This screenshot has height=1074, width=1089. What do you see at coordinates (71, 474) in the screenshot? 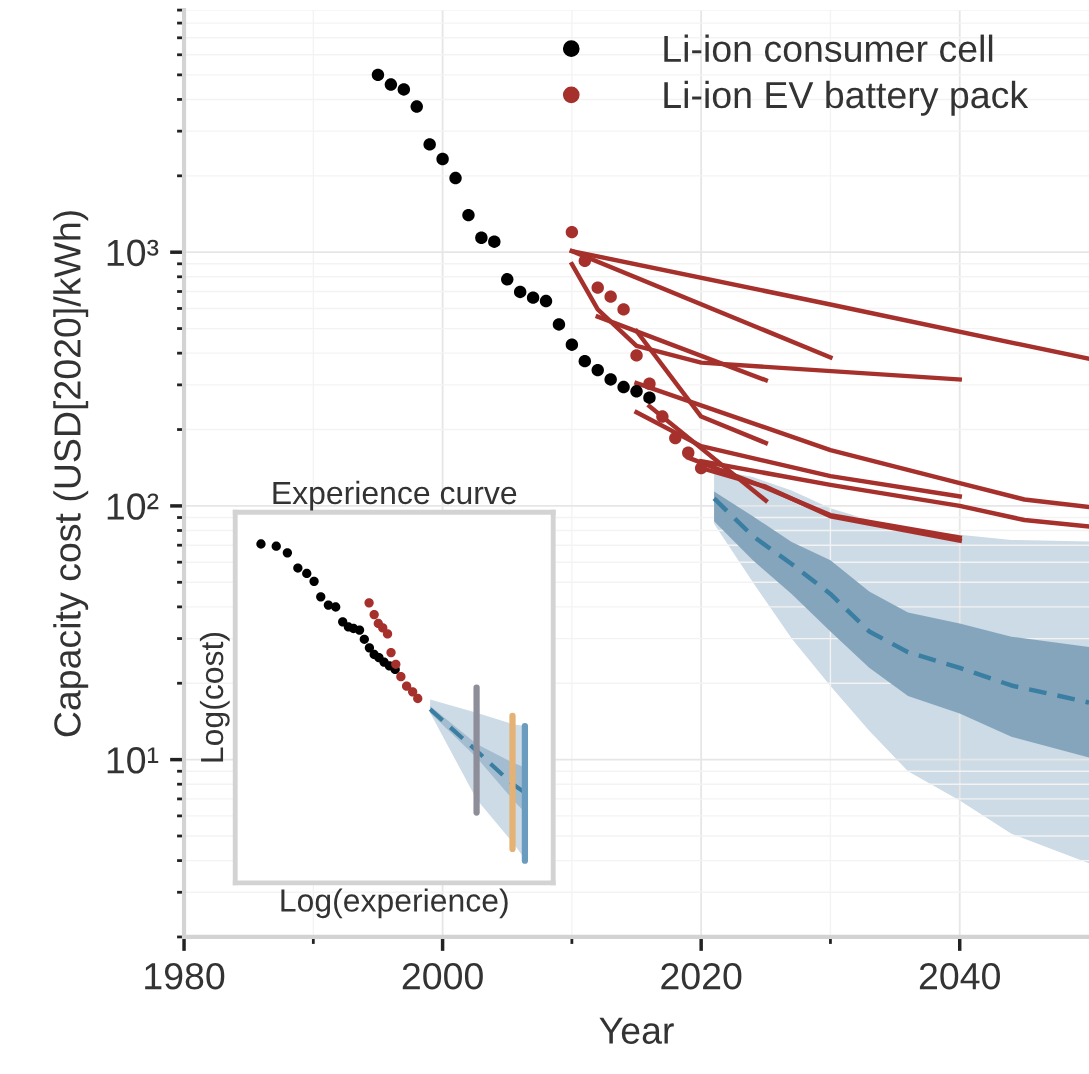
I see `y-axis-title: Capacity cost (USD[2020]/kWh)` at bounding box center [71, 474].